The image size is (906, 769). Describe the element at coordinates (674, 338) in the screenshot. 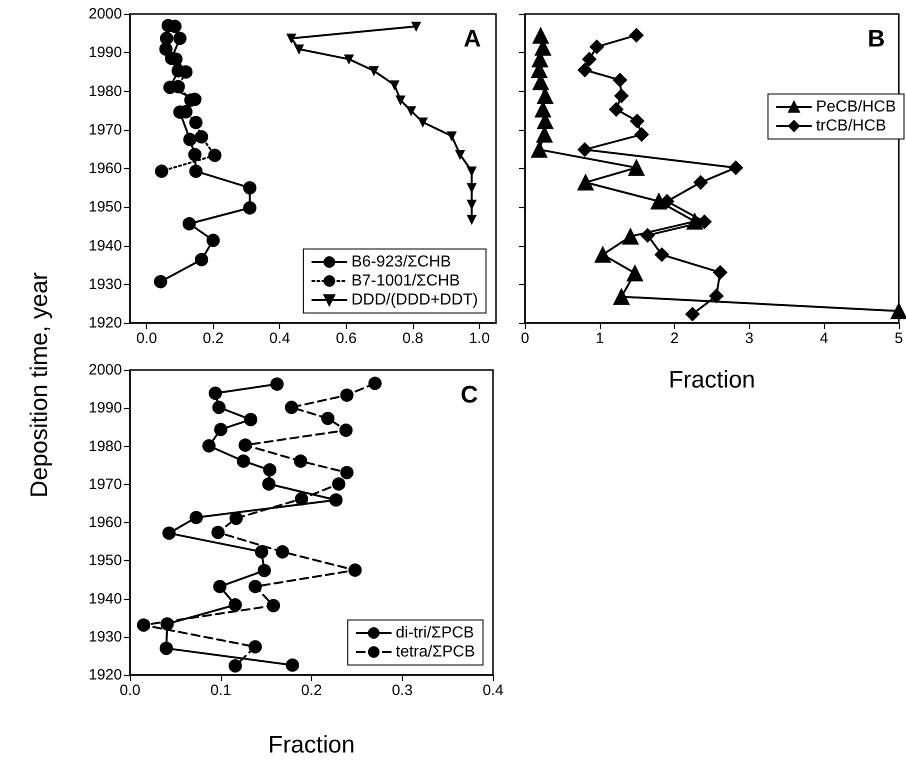

I see `x-tick-label: 2` at that location.